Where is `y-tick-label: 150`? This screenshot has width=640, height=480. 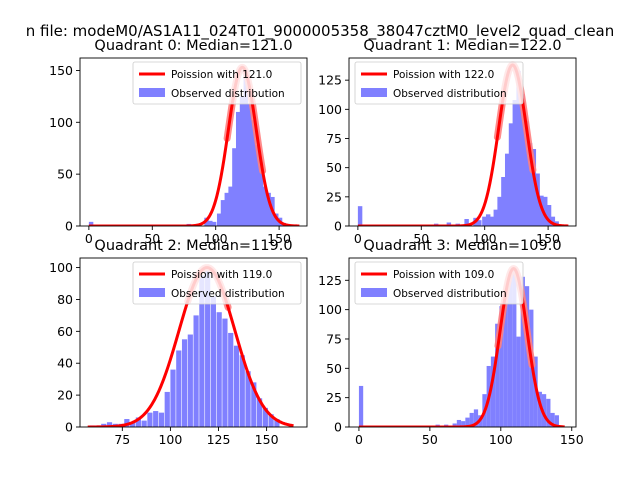
y-tick-label: 150 is located at coordinates (61, 70).